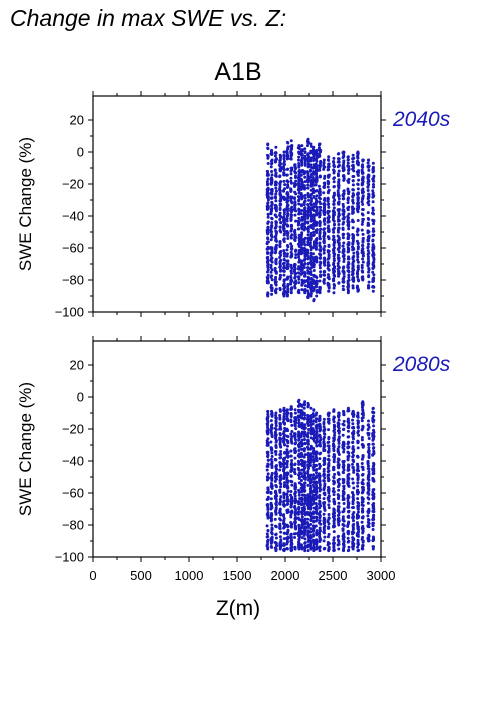  I want to click on y-axis-label: SWE Change (%), so click(25, 449).